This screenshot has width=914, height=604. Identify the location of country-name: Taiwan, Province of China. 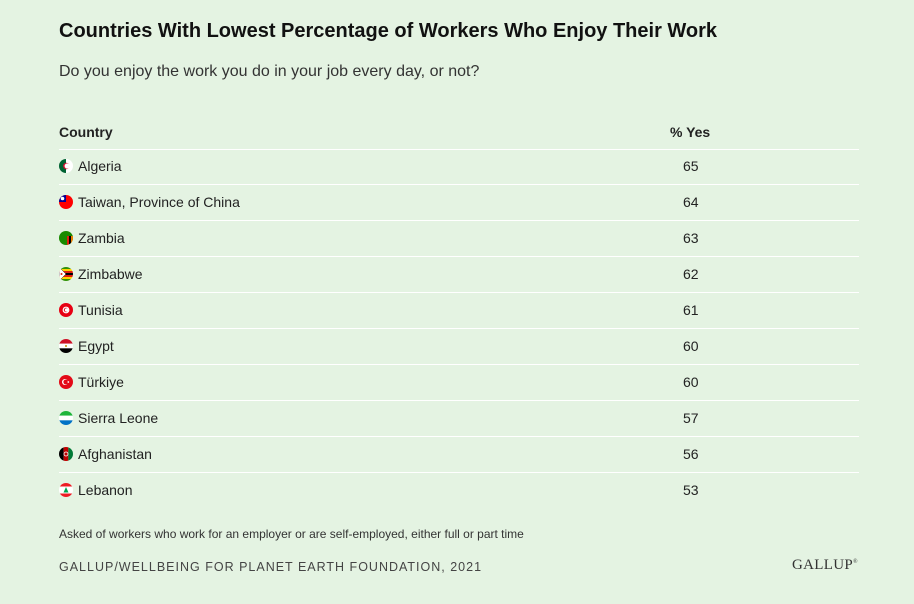
(159, 202).